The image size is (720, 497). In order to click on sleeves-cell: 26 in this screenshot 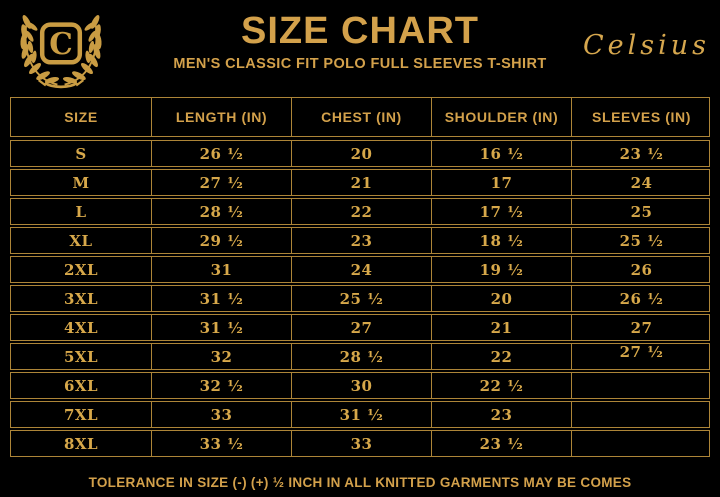, I will do `click(641, 269)`.